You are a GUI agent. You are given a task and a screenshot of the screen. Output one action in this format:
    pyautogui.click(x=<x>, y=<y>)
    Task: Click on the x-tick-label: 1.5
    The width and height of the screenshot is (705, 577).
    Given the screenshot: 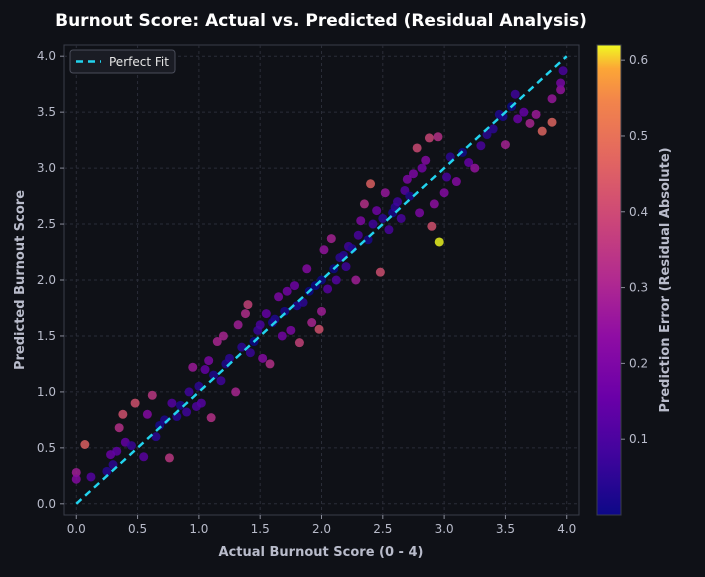 What is the action you would take?
    pyautogui.click(x=260, y=529)
    